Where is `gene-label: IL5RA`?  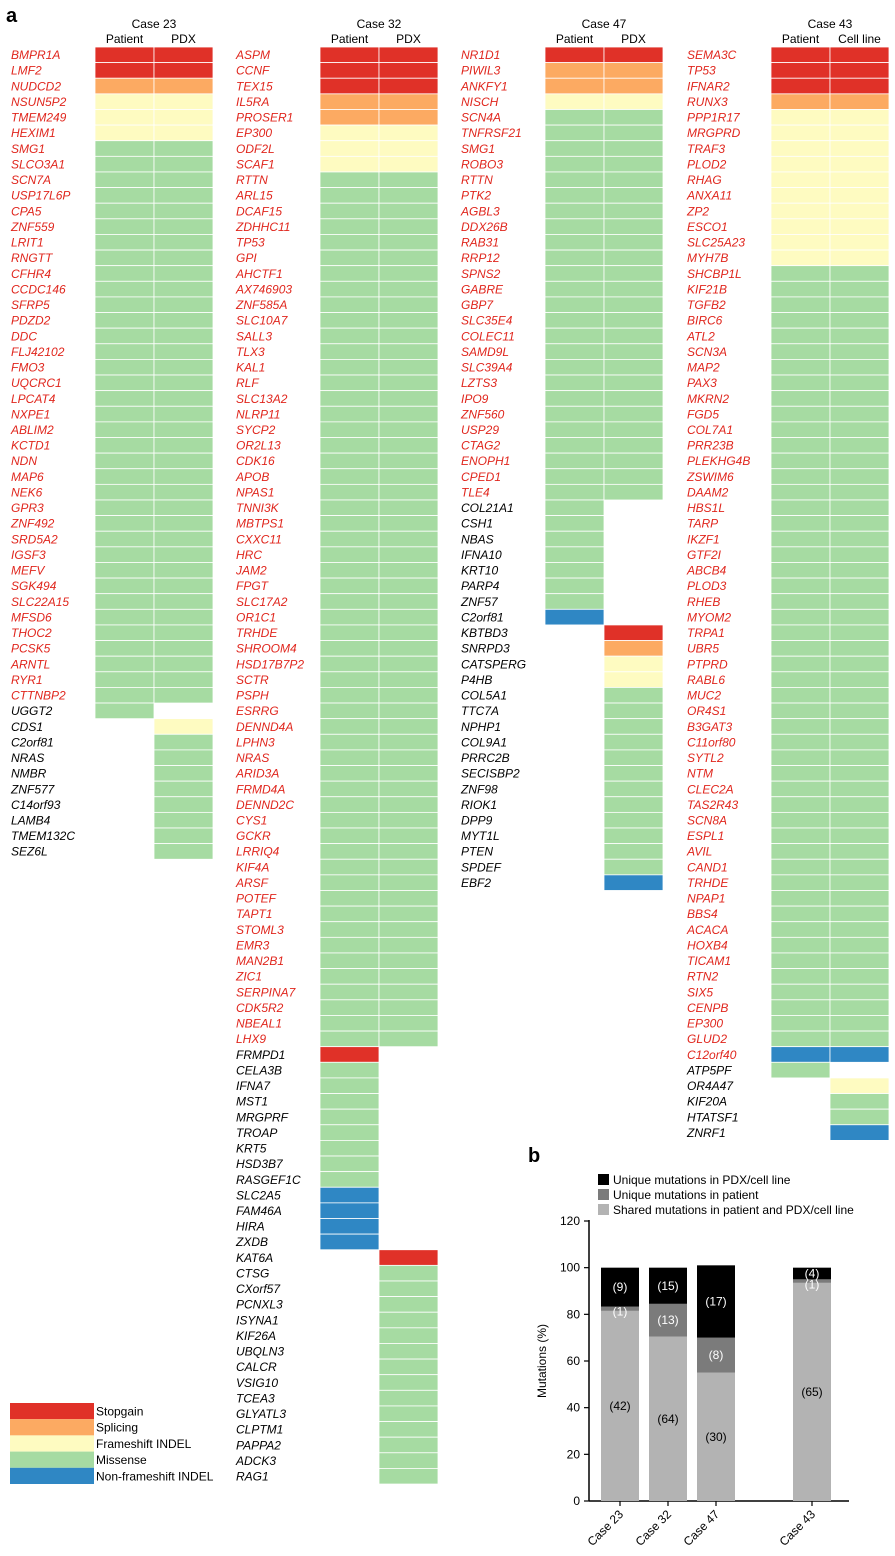 gene-label: IL5RA is located at coordinates (252, 102).